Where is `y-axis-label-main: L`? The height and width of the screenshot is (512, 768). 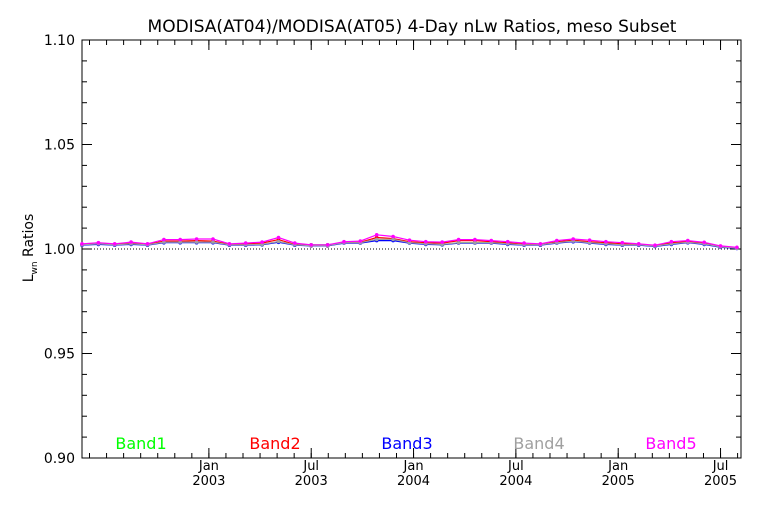
y-axis-label-main: L is located at coordinates (29, 278).